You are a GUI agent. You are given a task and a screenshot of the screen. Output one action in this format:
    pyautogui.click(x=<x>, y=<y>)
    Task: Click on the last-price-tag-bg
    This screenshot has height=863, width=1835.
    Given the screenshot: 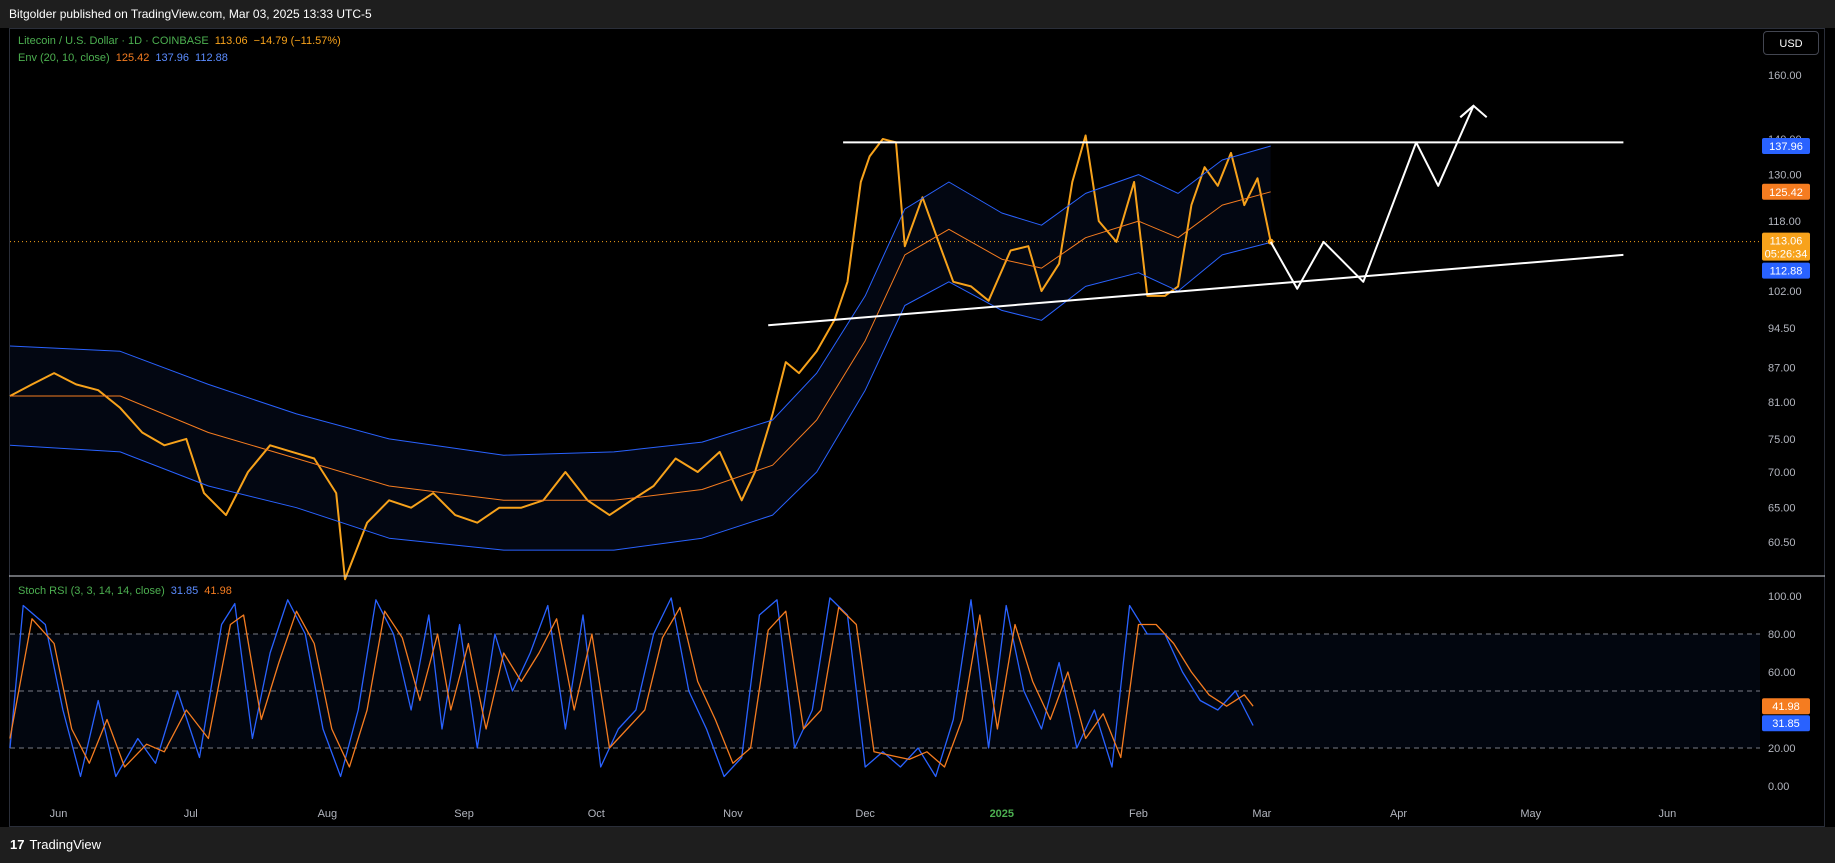 What is the action you would take?
    pyautogui.click(x=1786, y=246)
    